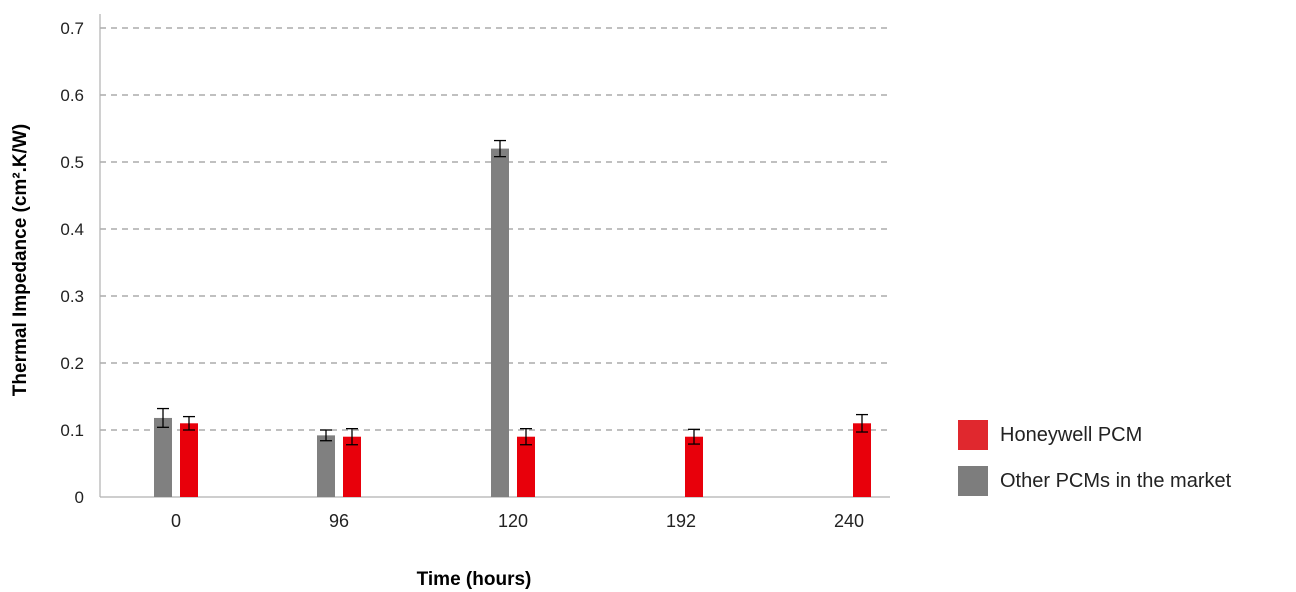 The height and width of the screenshot is (592, 1296). I want to click on x-tick-label: 120, so click(513, 521).